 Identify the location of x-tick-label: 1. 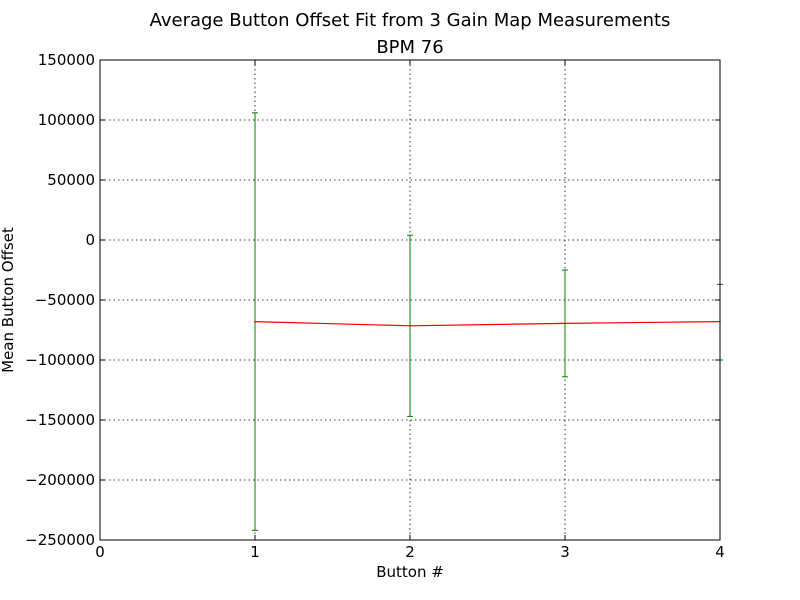
(255, 552).